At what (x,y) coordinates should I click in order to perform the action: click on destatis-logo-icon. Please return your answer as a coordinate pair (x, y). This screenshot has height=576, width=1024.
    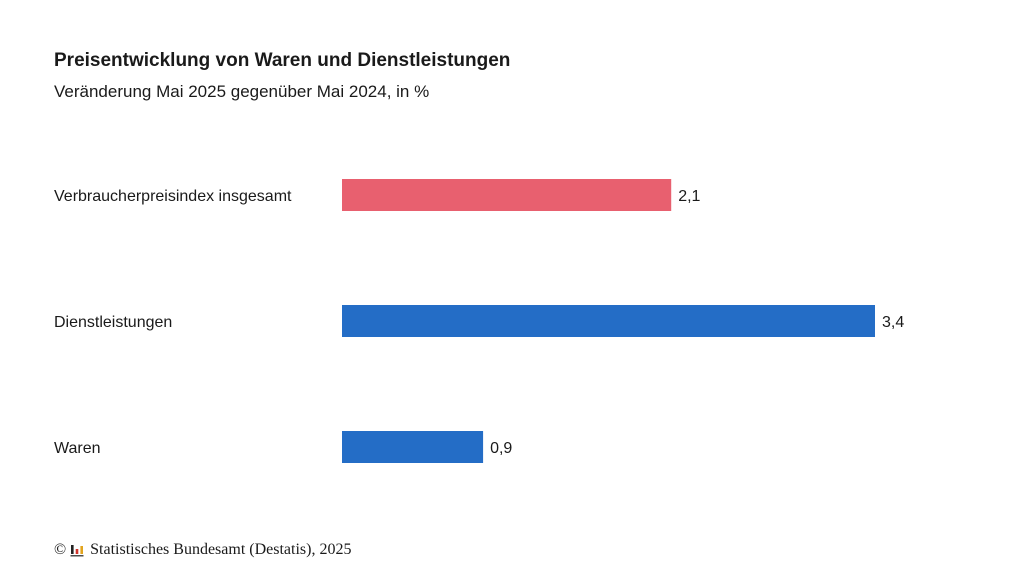
    Looking at the image, I should click on (77, 551).